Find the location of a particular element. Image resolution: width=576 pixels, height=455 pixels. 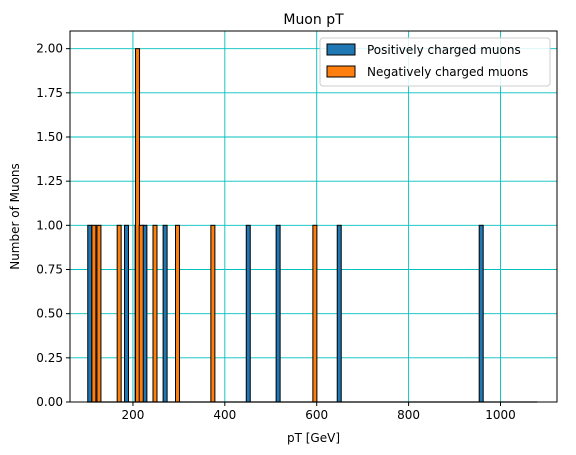

legend-swatch-negative is located at coordinates (341, 71).